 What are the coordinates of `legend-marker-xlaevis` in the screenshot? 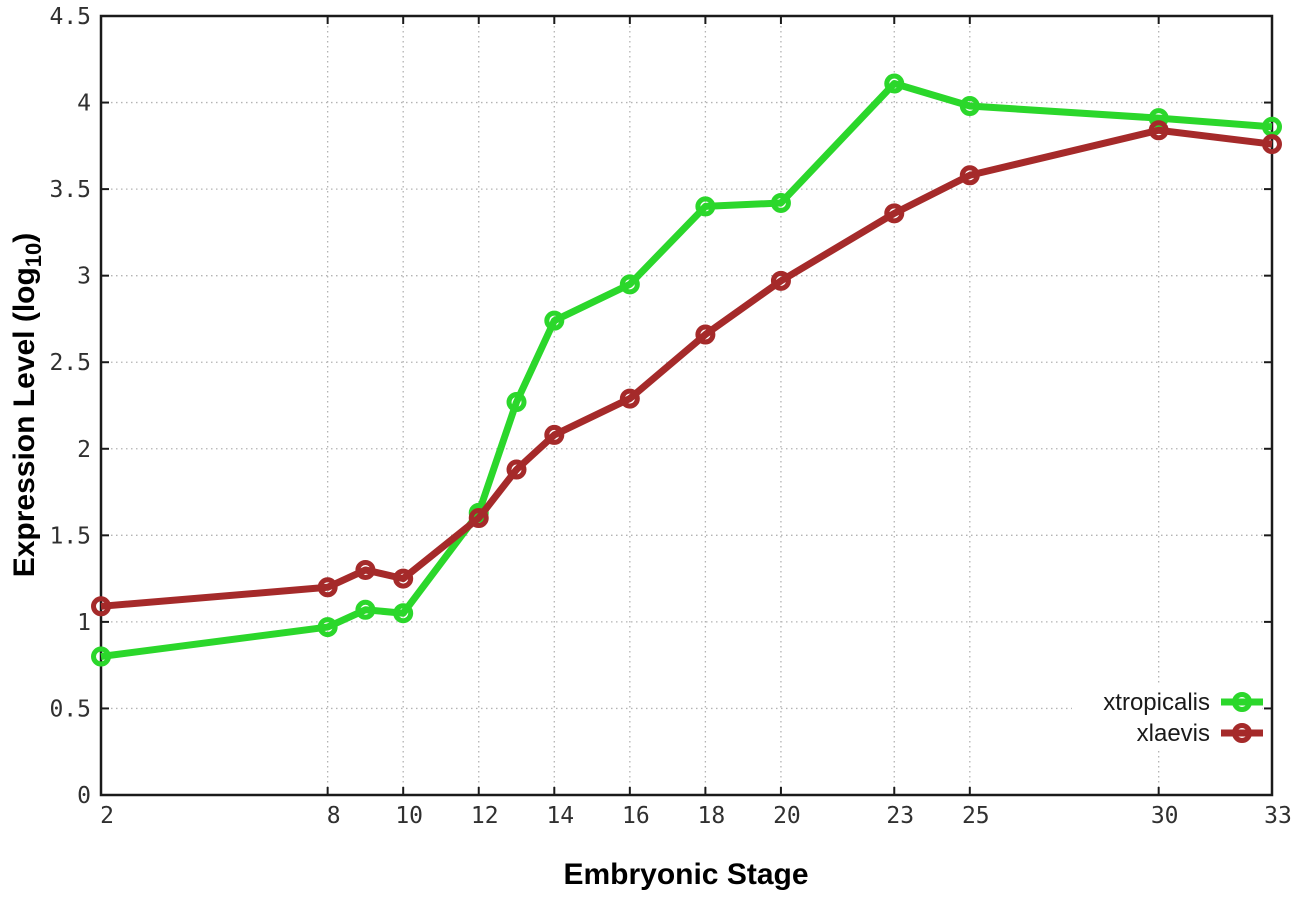 It's located at (1242, 733).